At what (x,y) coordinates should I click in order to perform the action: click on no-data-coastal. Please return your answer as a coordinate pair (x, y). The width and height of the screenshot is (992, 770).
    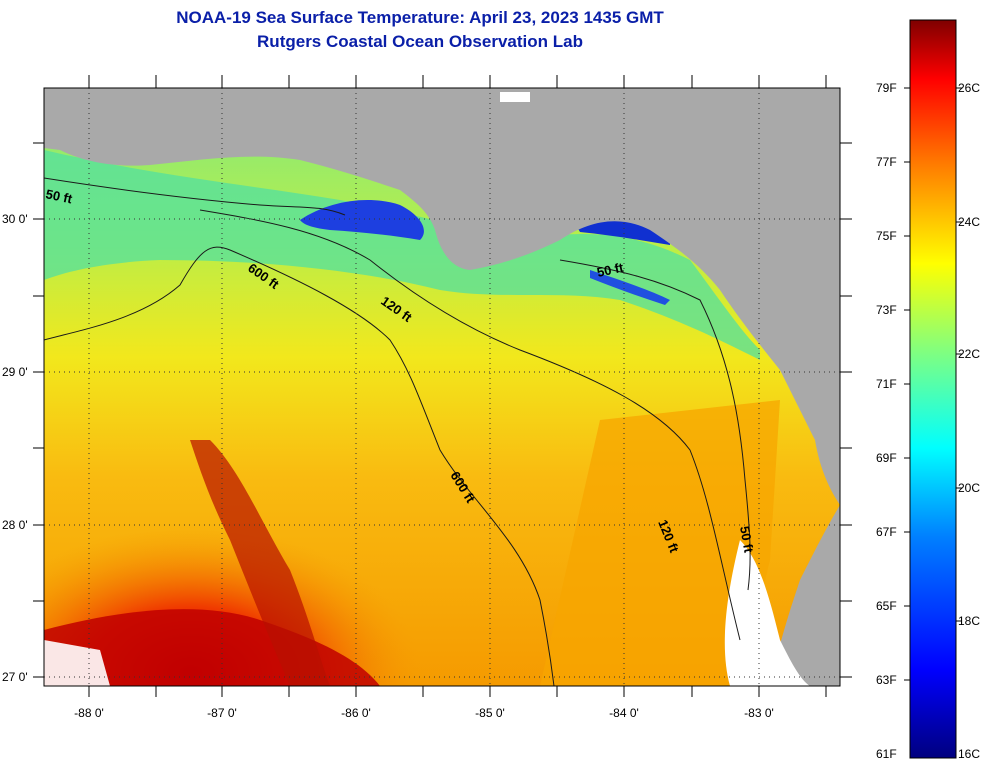
    Looking at the image, I should click on (767, 613).